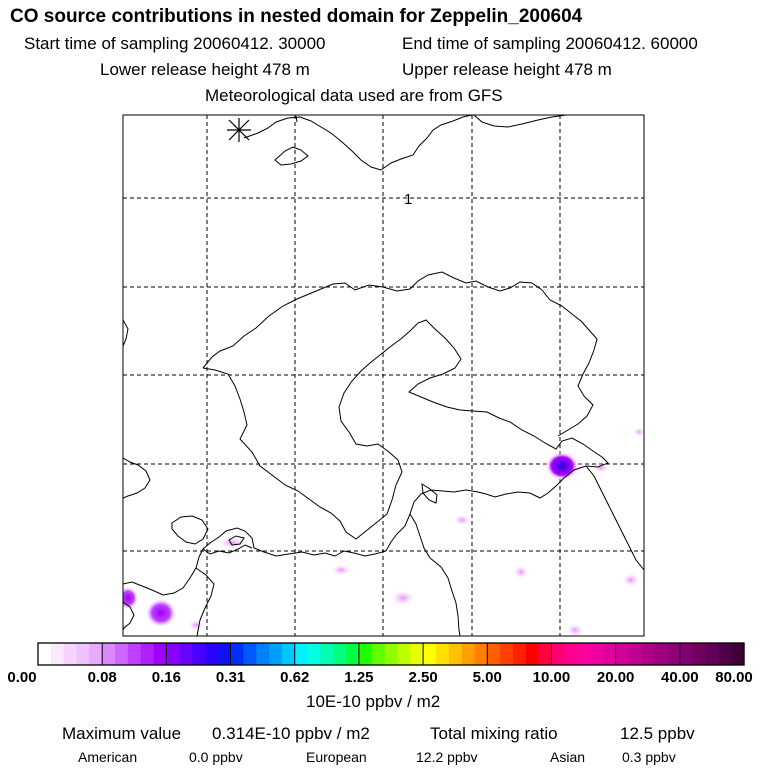 The width and height of the screenshot is (768, 768). What do you see at coordinates (166, 677) in the screenshot?
I see `colorbar-tick-label: 0.16` at bounding box center [166, 677].